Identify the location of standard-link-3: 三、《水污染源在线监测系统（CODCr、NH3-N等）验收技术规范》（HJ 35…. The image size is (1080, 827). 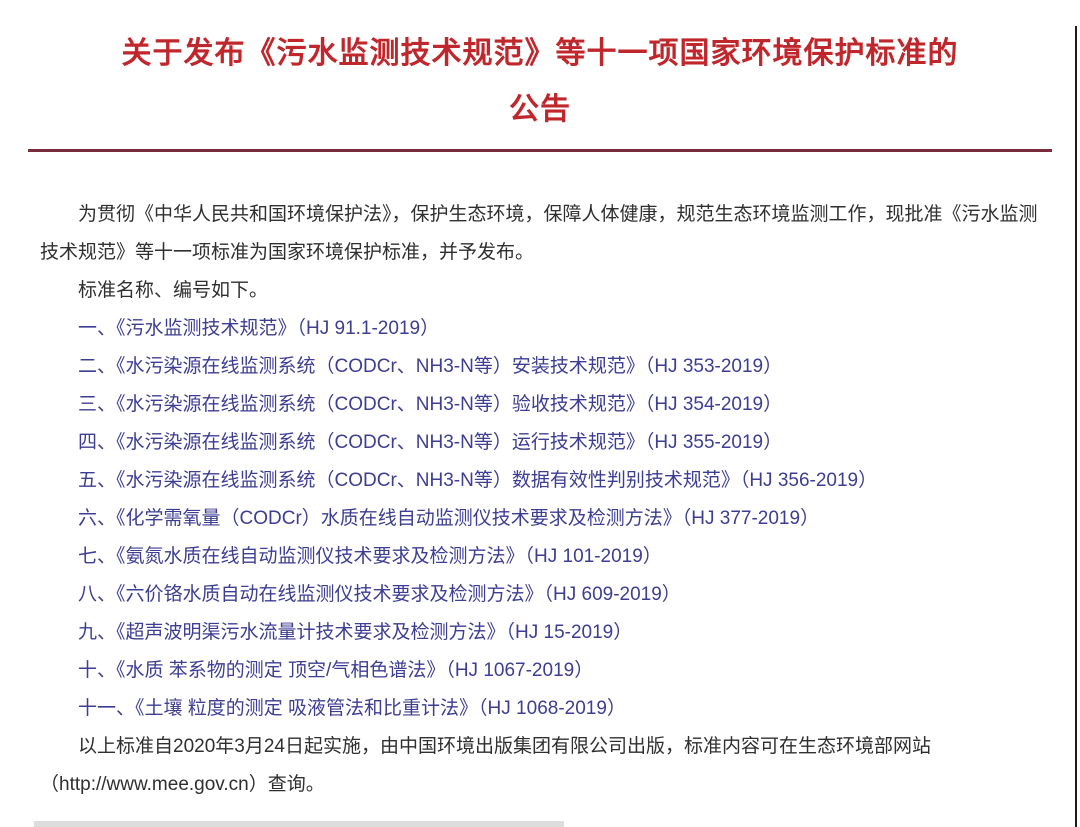
(430, 404).